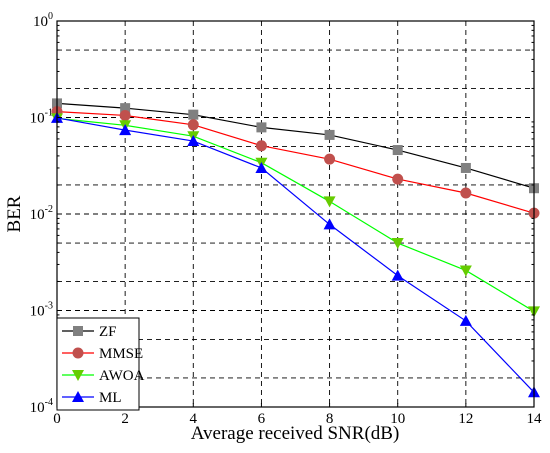 This screenshot has width=550, height=453. What do you see at coordinates (78, 396) in the screenshot?
I see `legend-marker-ml` at bounding box center [78, 396].